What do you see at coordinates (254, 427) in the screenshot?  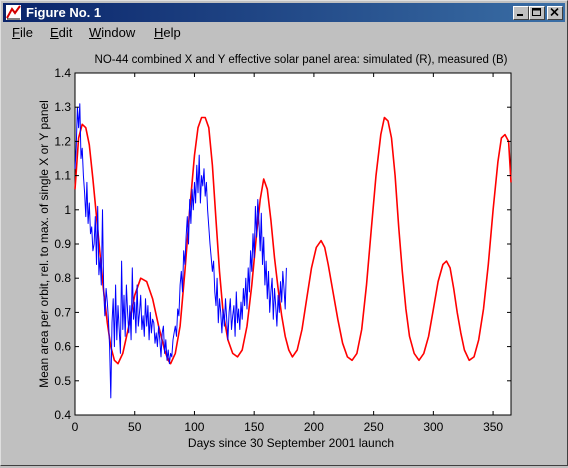 I see `x-tick-label: 150` at bounding box center [254, 427].